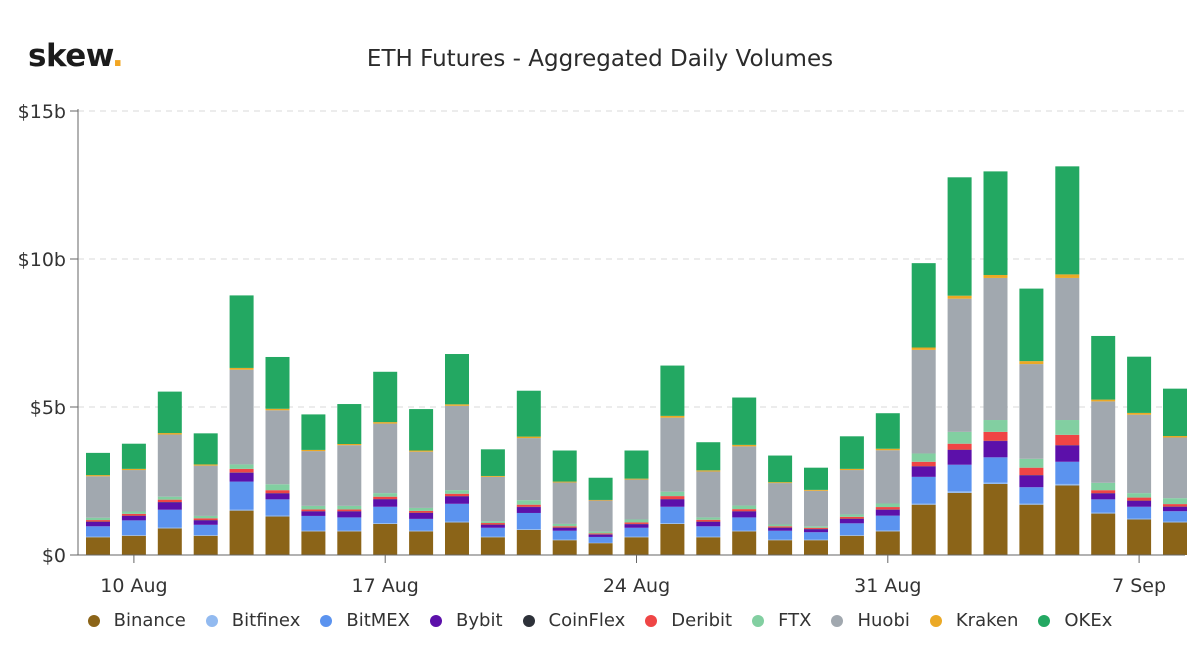  I want to click on legend-label: Huobi, so click(883, 620).